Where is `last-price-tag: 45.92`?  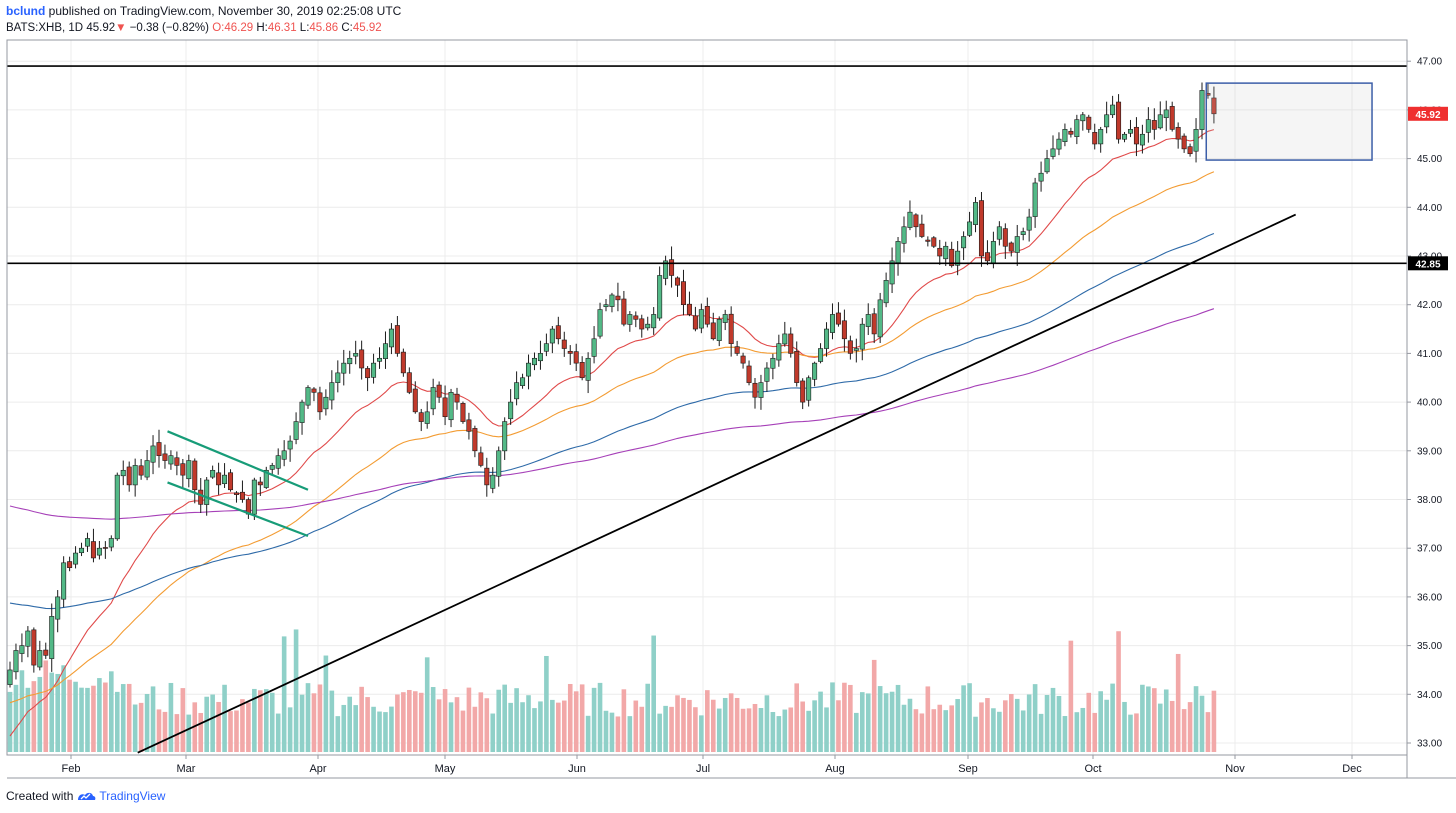 last-price-tag: 45.92 is located at coordinates (1427, 115).